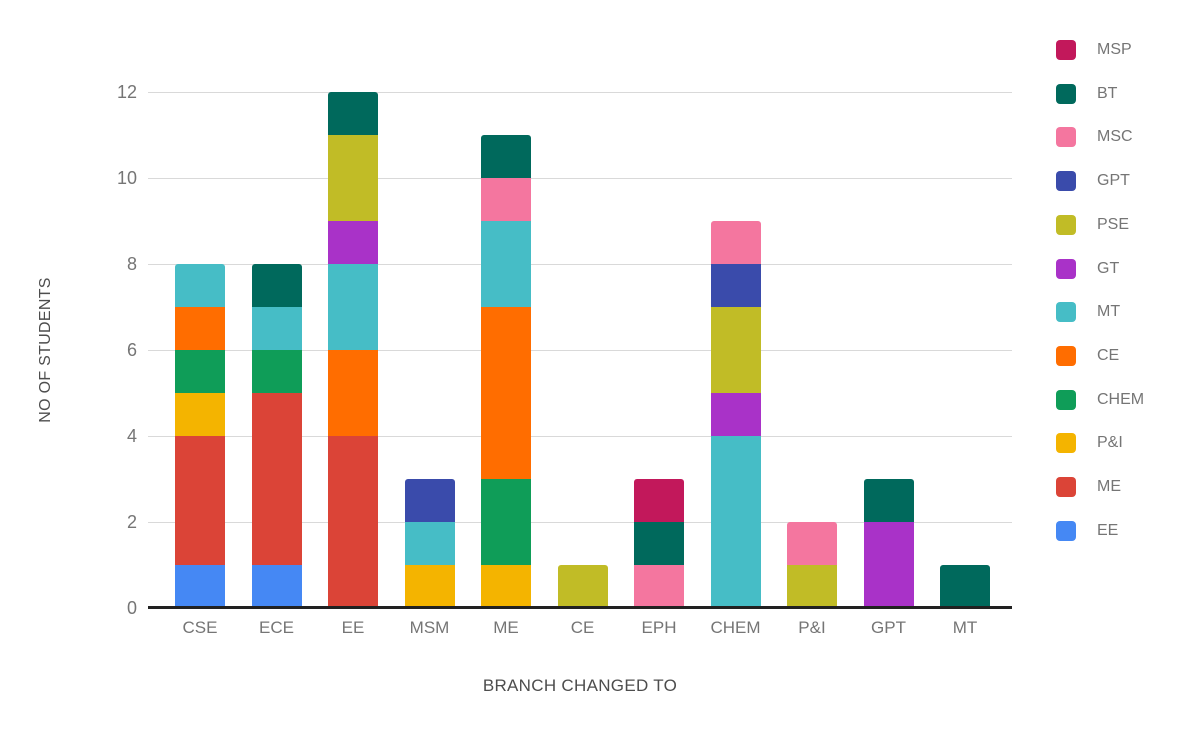 This screenshot has width=1200, height=742. Describe the element at coordinates (200, 500) in the screenshot. I see `bar-segment-CSE-ME` at that location.